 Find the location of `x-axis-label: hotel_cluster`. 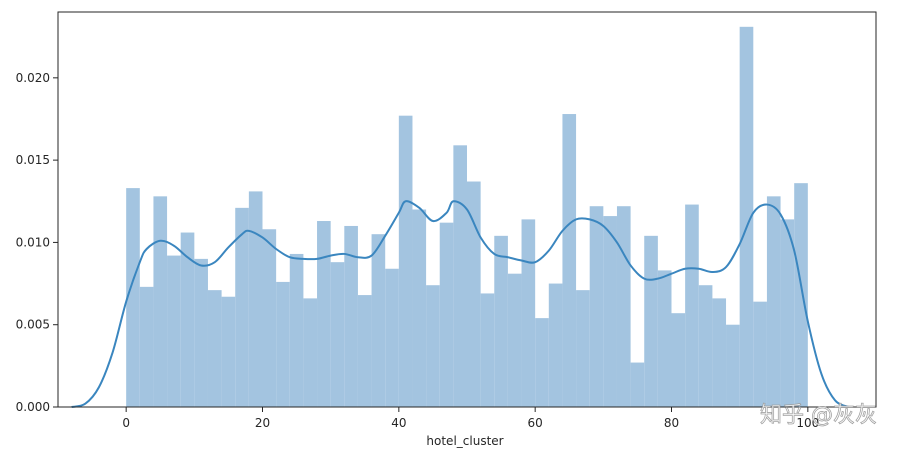

x-axis-label: hotel_cluster is located at coordinates (464, 441).